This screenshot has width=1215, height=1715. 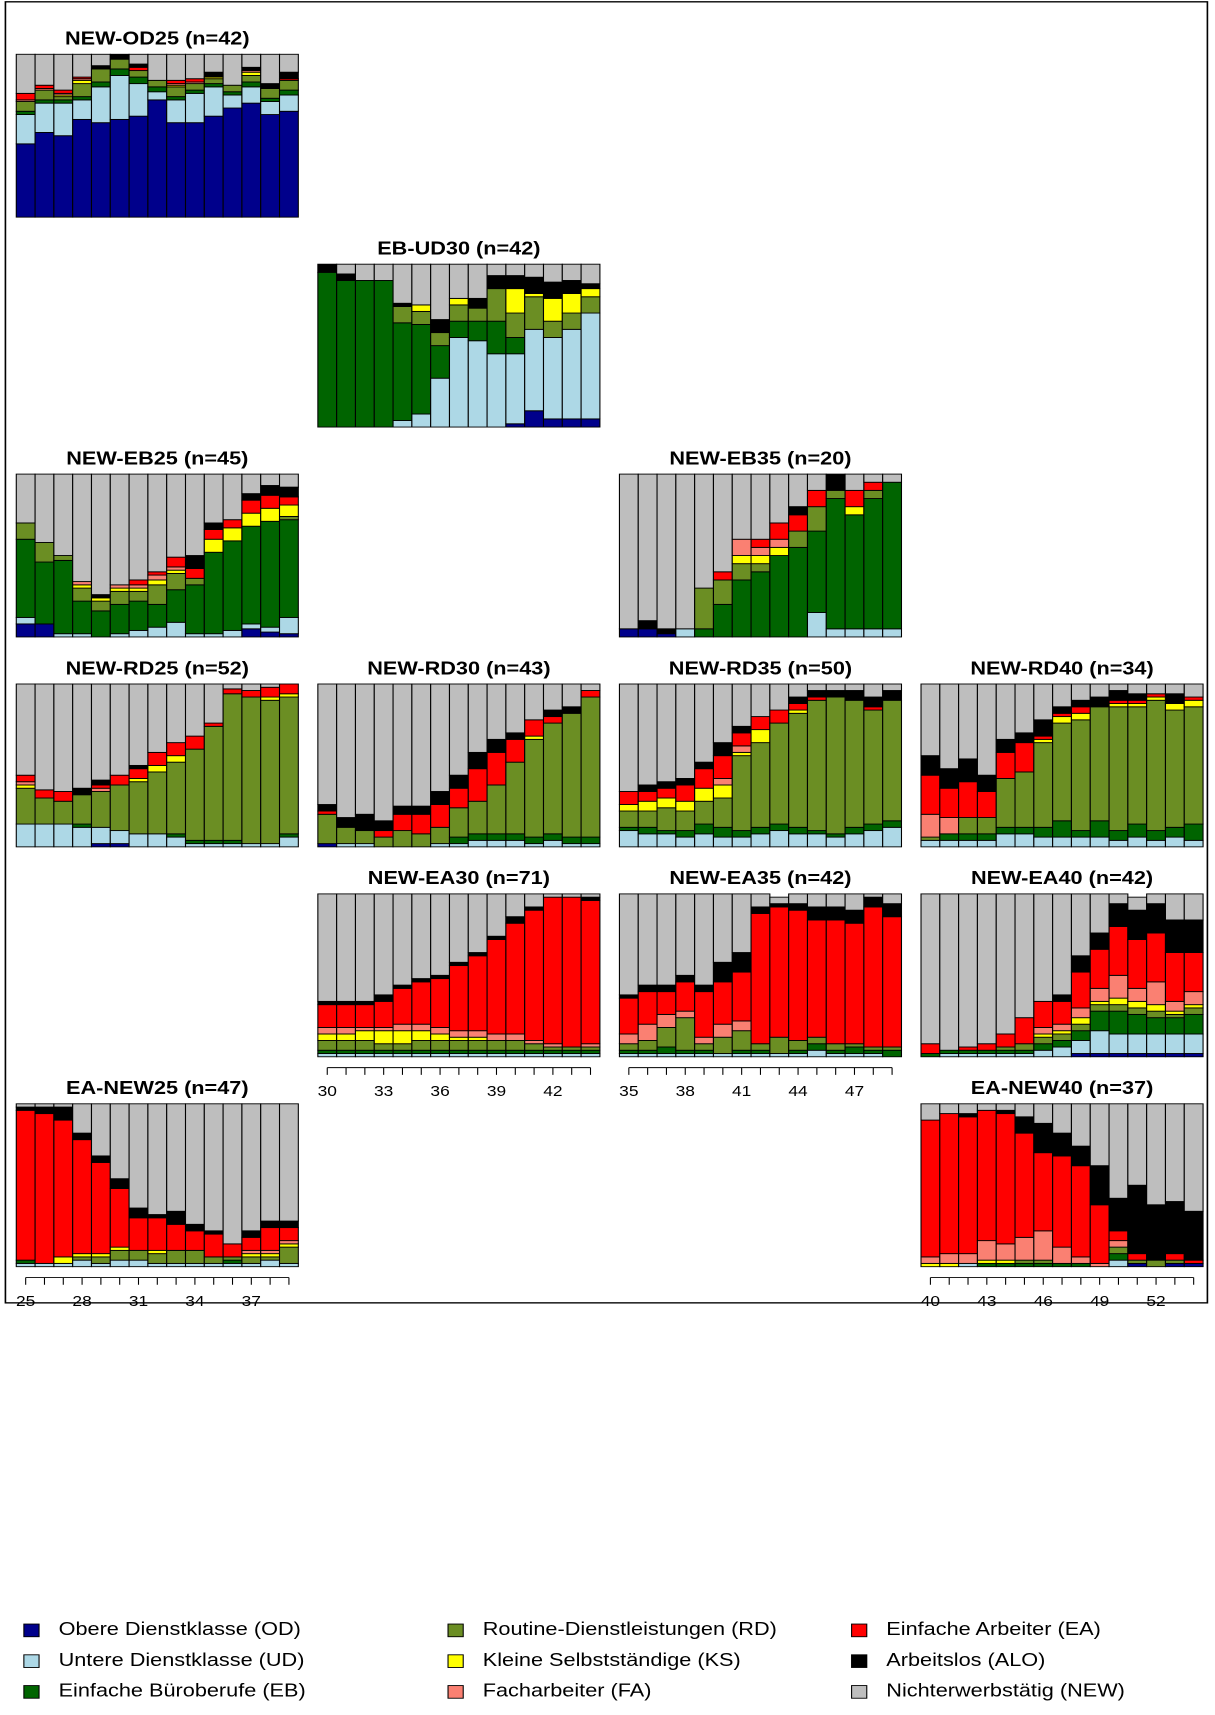 What do you see at coordinates (182, 1691) in the screenshot?
I see `legend-label: Einfache Büroberufe (EB)` at bounding box center [182, 1691].